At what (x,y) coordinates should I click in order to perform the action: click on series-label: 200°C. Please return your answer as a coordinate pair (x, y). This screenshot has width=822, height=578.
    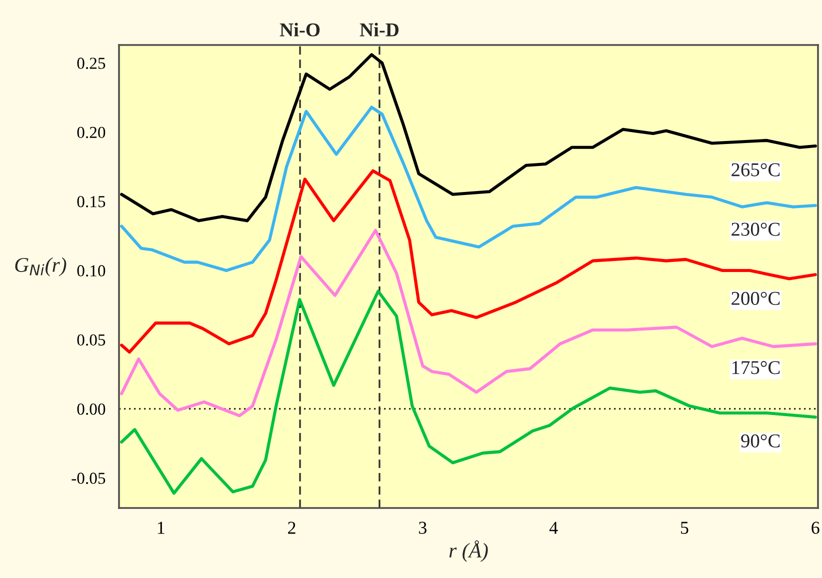
    Looking at the image, I should click on (756, 298).